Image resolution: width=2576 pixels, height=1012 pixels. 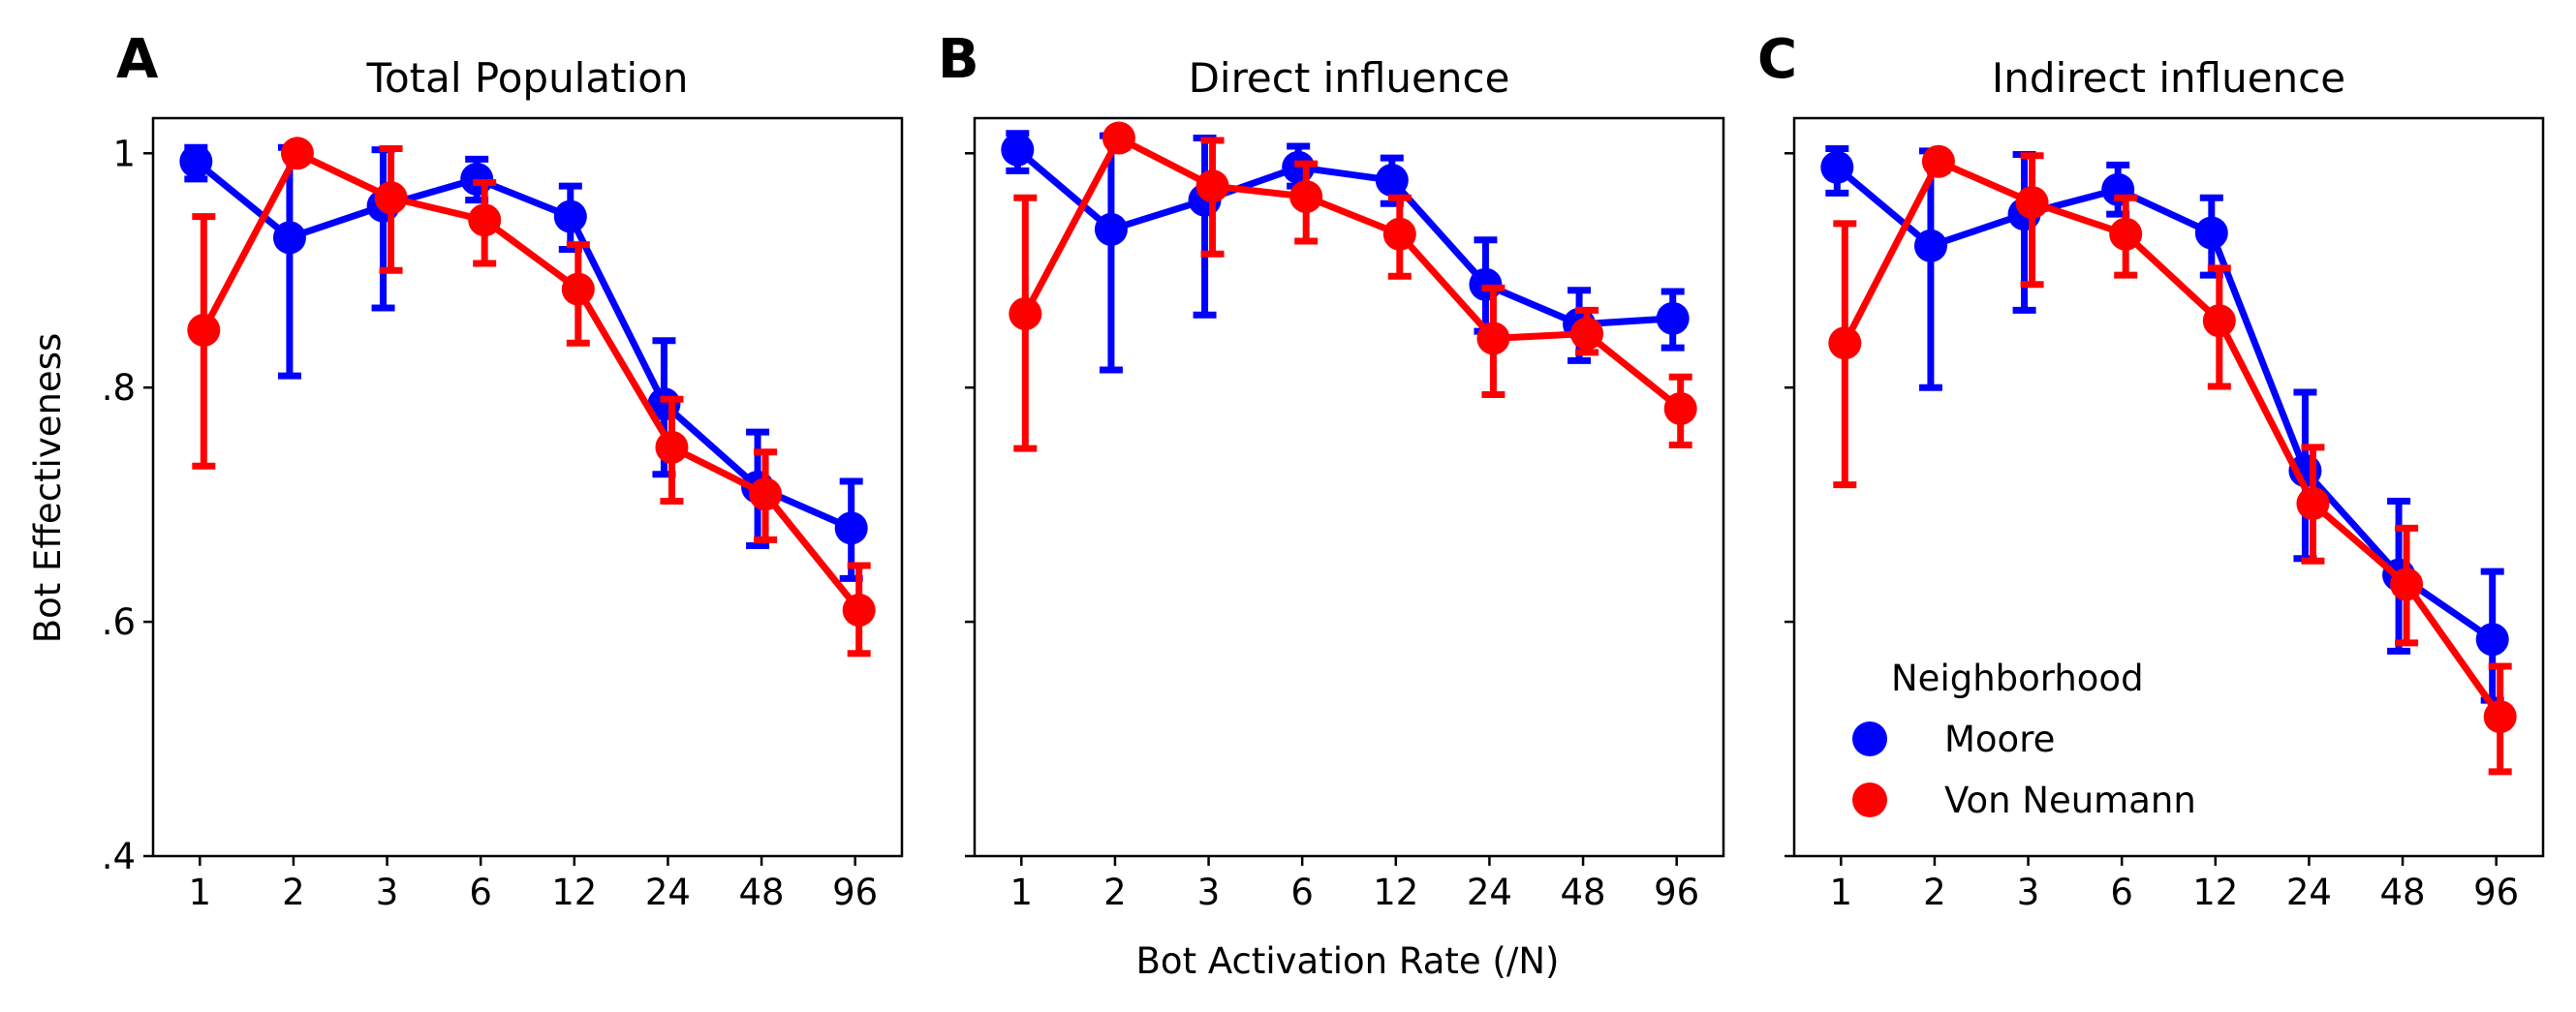 What do you see at coordinates (119, 856) in the screenshot?
I see `y-tick-label: .4` at bounding box center [119, 856].